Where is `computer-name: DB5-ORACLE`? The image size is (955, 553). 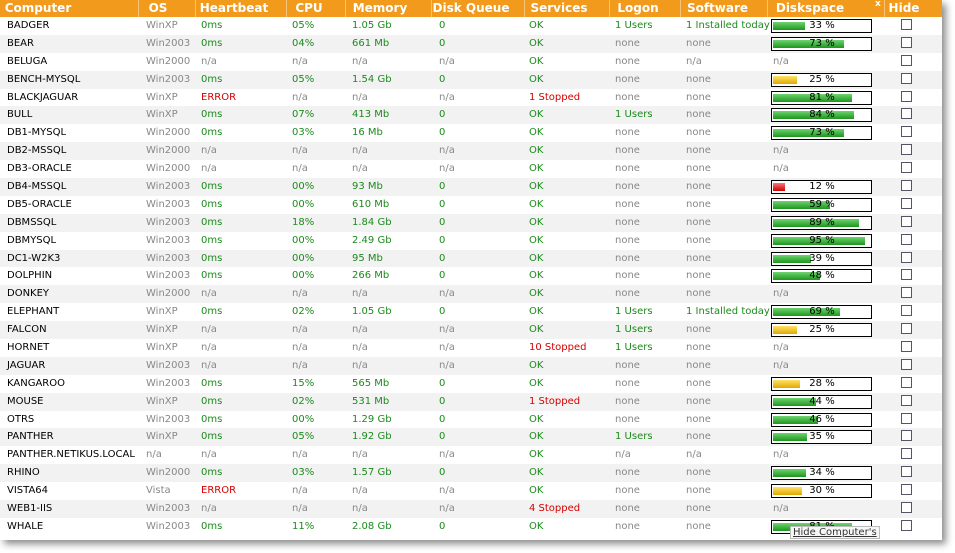
computer-name: DB5-ORACLE is located at coordinates (39, 204).